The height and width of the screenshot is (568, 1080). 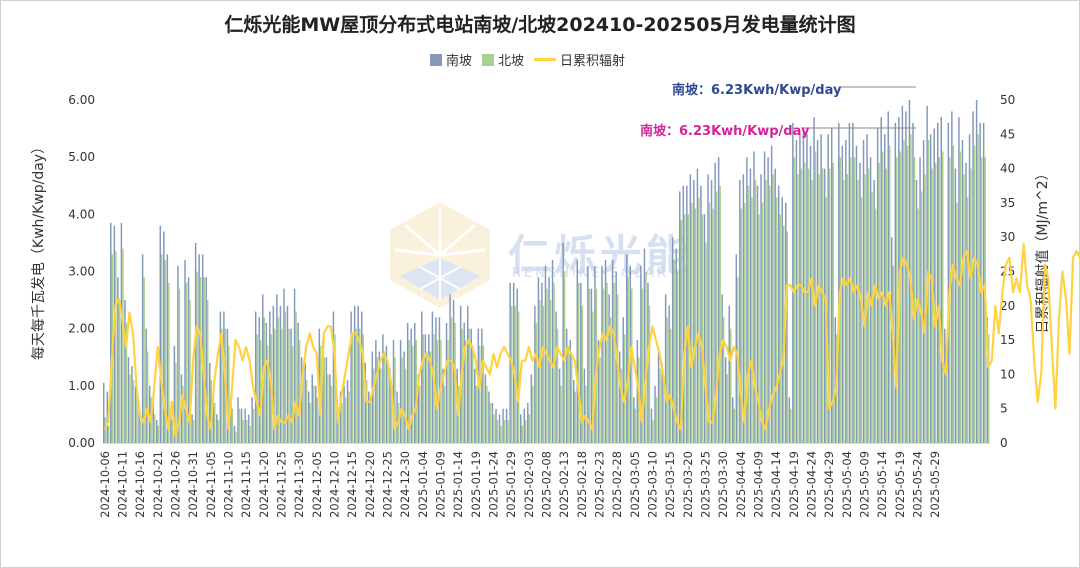 What do you see at coordinates (741, 484) in the screenshot?
I see `x-tick-label: 2025-04-04` at bounding box center [741, 484].